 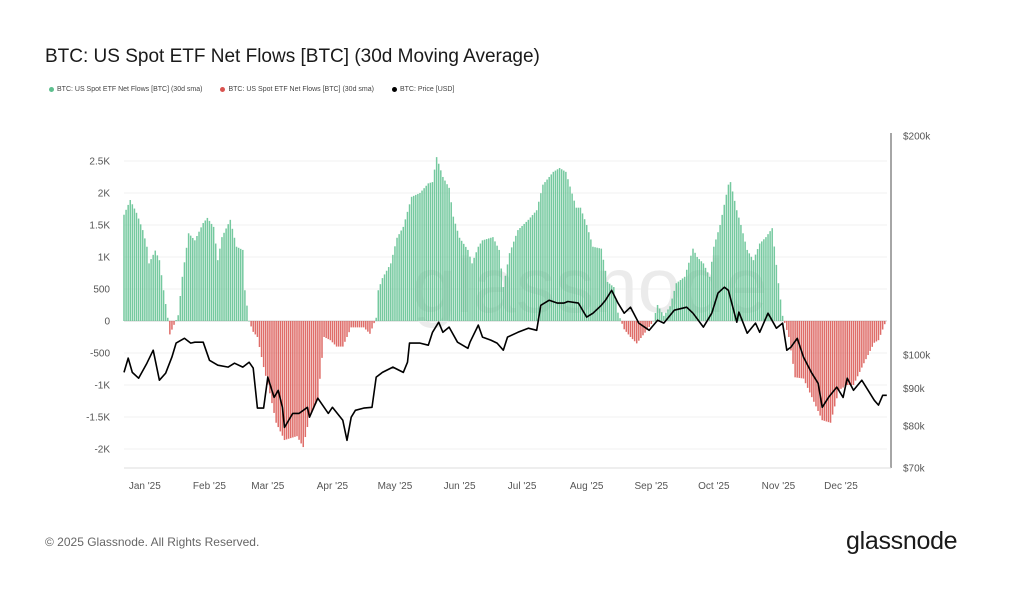 I want to click on y-left-tick-label: 2K, so click(x=104, y=193).